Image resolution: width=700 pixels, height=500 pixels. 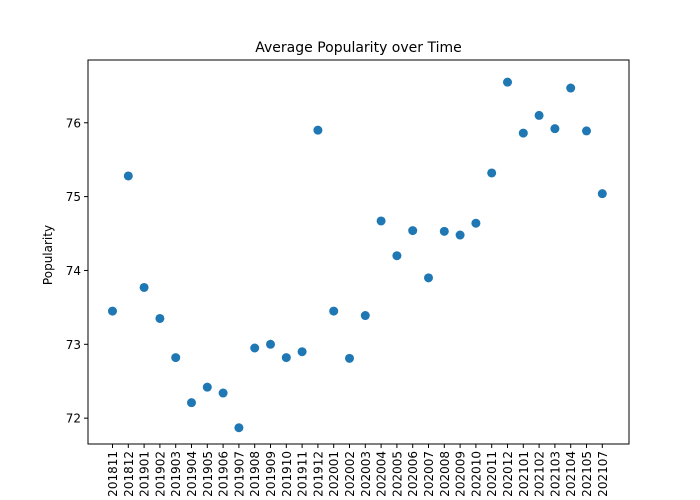 What do you see at coordinates (73, 271) in the screenshot?
I see `y-tick-label: 74` at bounding box center [73, 271].